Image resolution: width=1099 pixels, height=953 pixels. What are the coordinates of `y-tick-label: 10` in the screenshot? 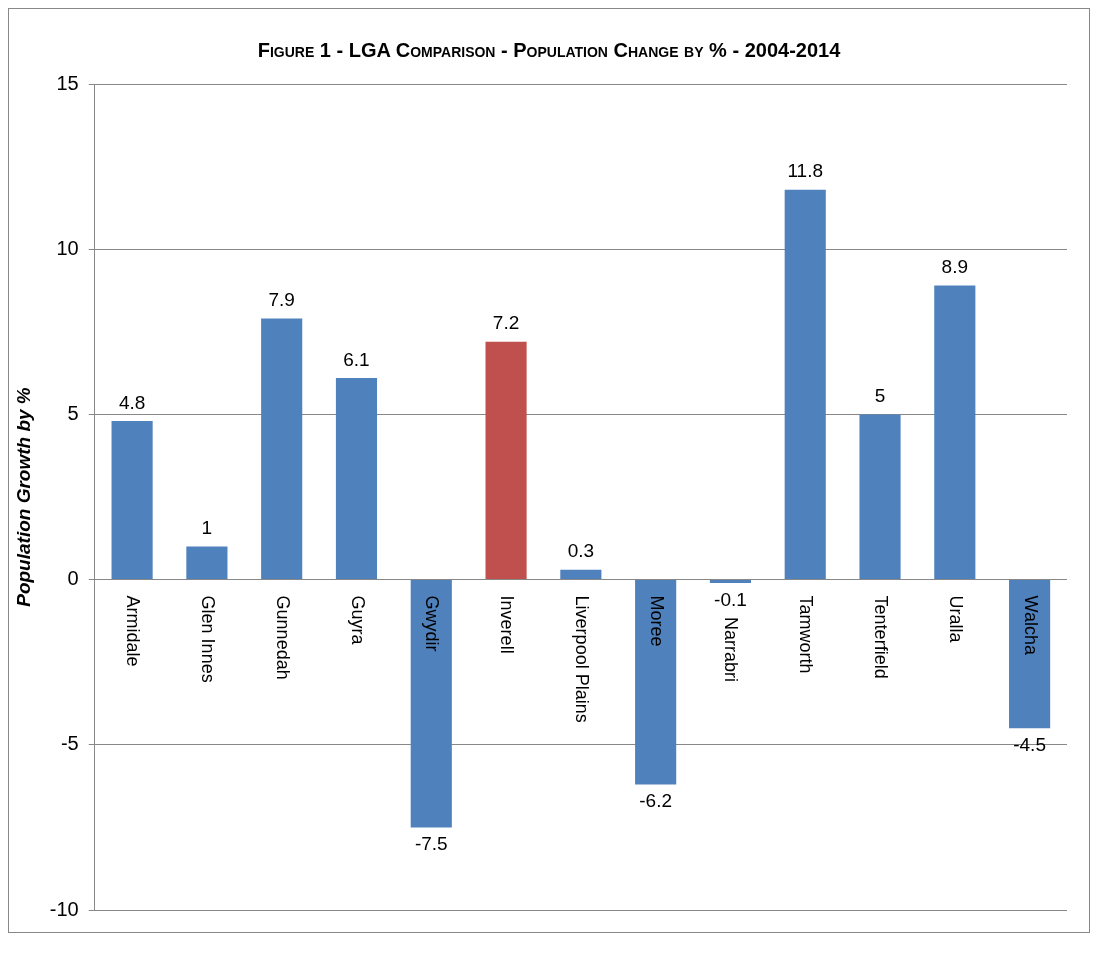 It's located at (67, 247).